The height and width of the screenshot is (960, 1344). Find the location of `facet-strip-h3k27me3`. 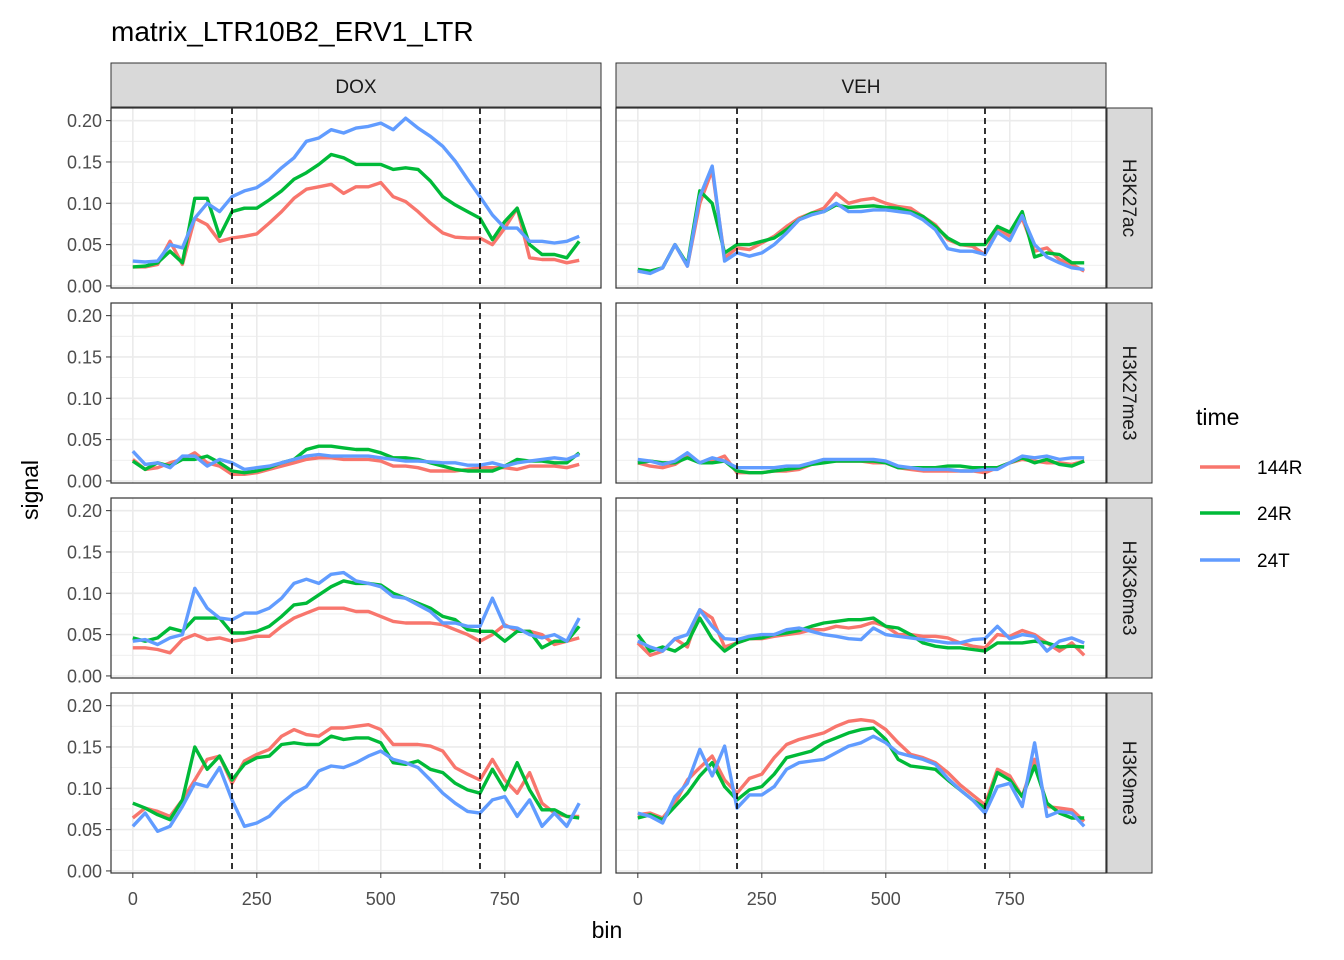

facet-strip-h3k27me3 is located at coordinates (1129, 393).